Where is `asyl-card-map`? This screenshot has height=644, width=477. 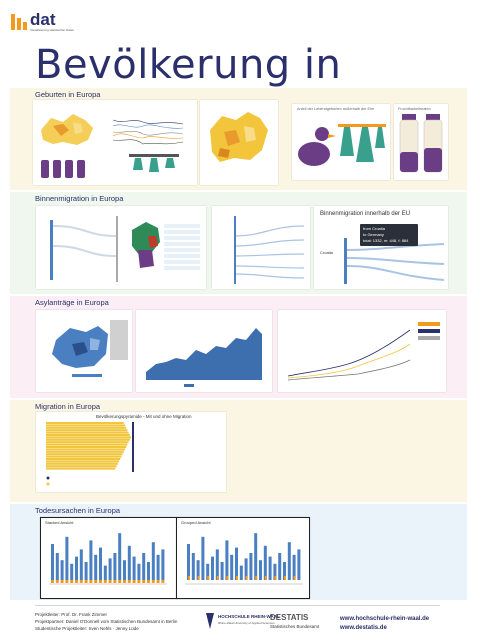 asyl-card-map is located at coordinates (84, 351).